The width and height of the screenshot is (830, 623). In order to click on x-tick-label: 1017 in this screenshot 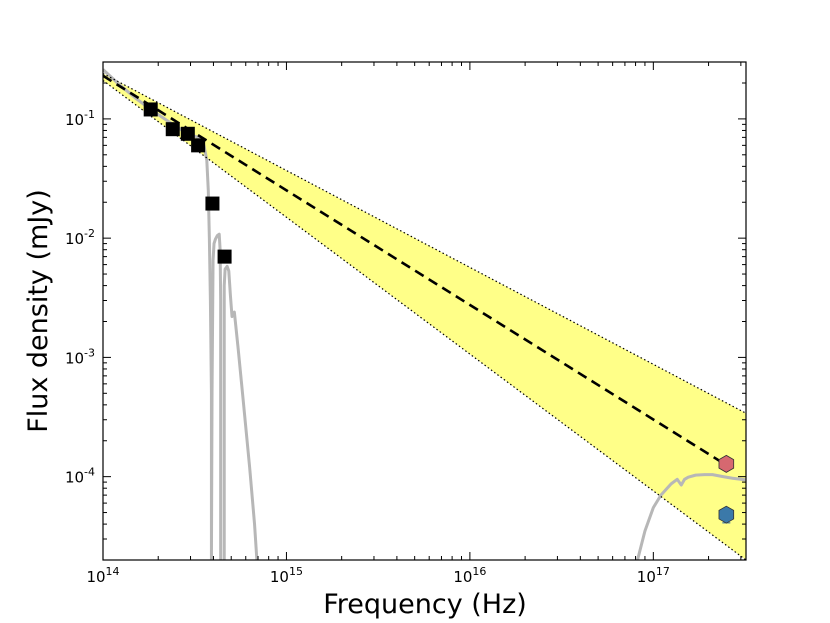, I will do `click(653, 575)`.